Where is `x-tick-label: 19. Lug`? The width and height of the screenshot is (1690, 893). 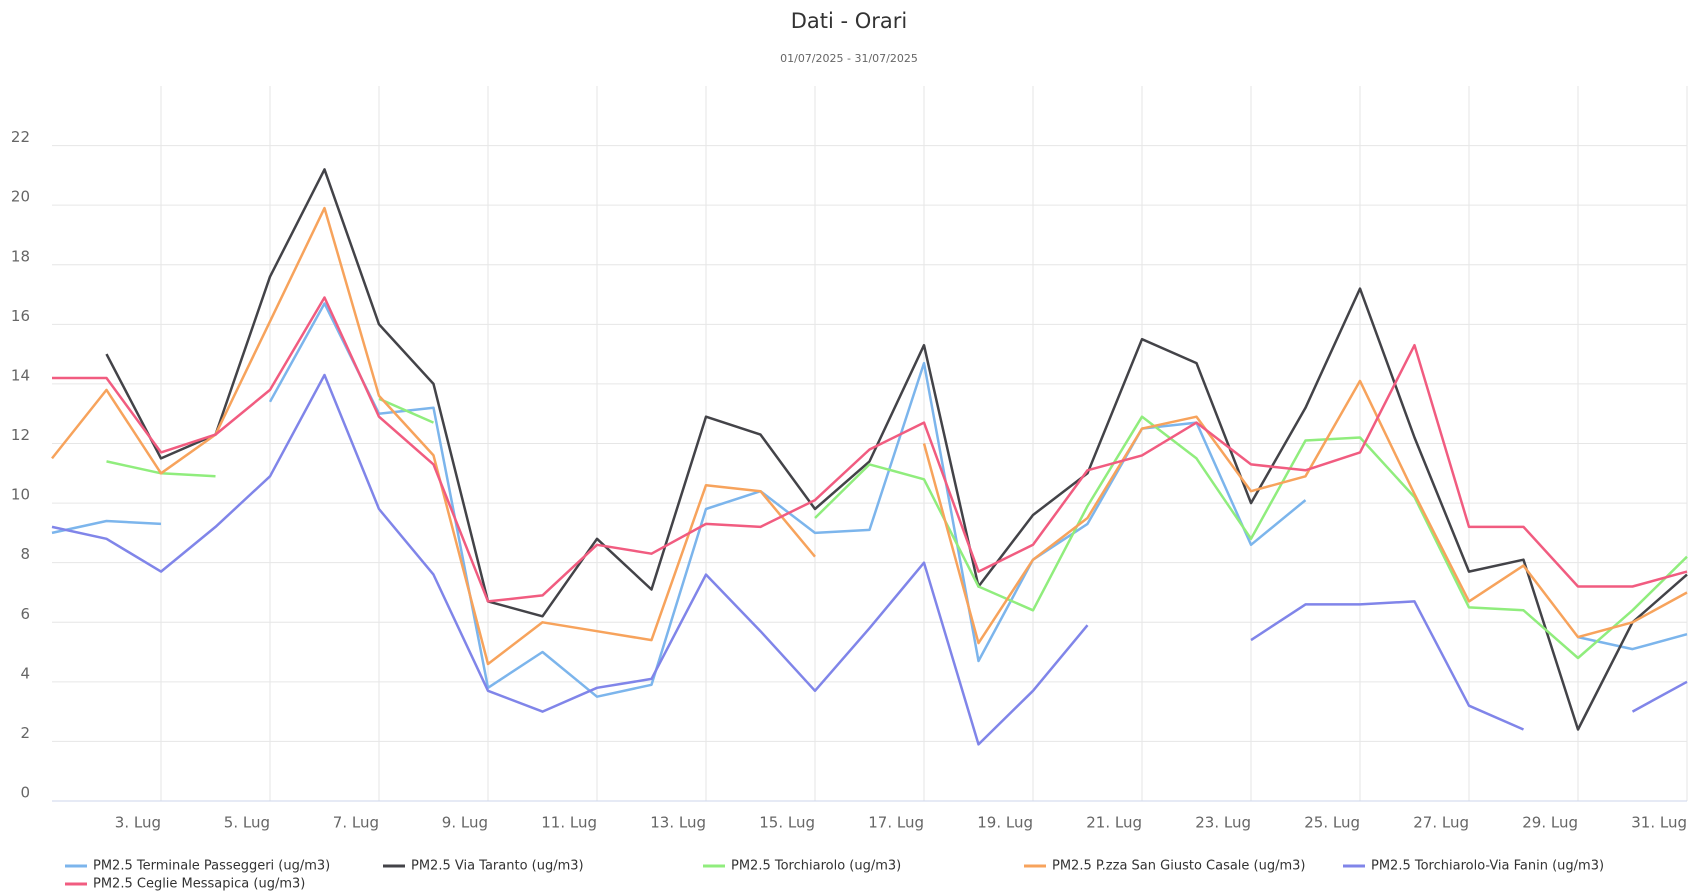
x-tick-label: 19. Lug is located at coordinates (1005, 823).